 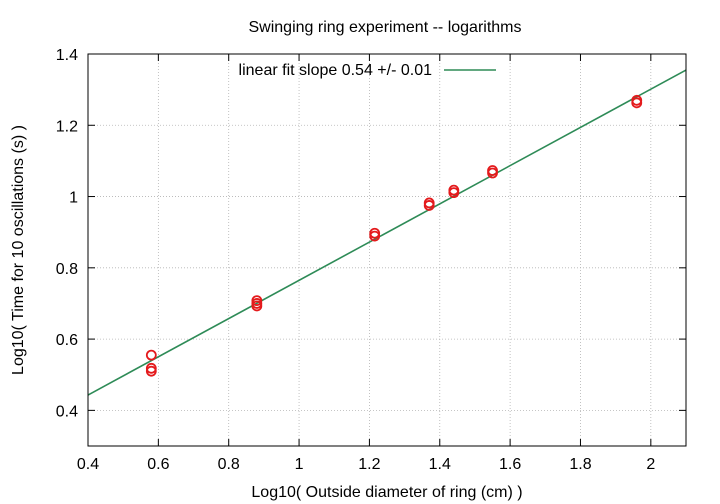 I want to click on y-tick-label: 1.4, so click(x=67, y=55).